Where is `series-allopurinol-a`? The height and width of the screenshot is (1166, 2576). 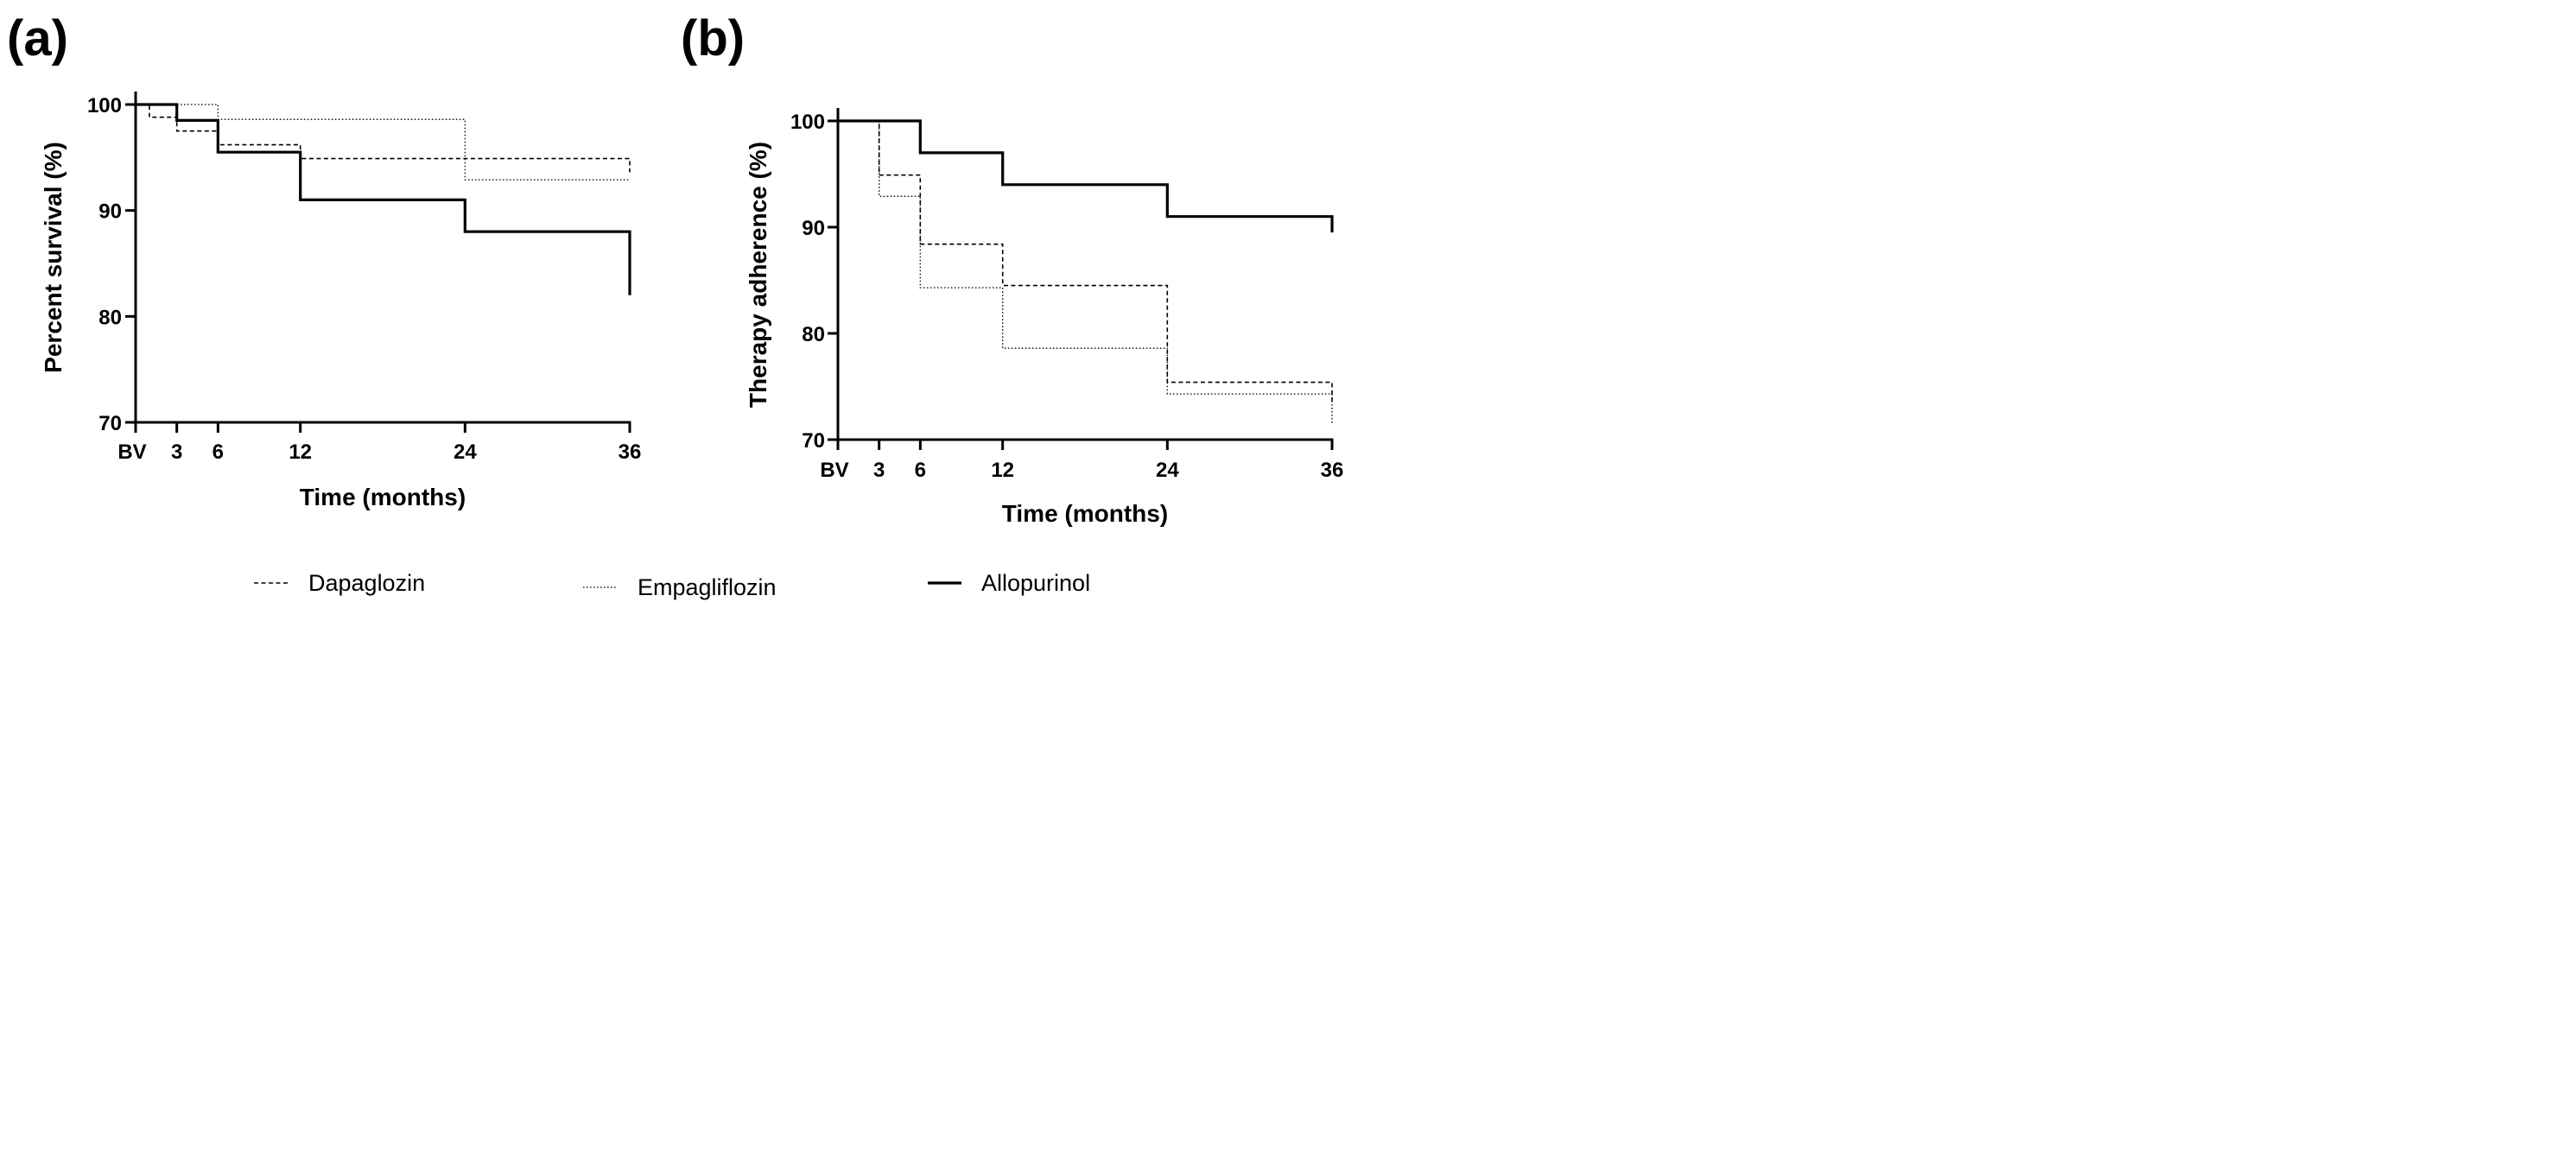
series-allopurinol-a is located at coordinates (383, 199).